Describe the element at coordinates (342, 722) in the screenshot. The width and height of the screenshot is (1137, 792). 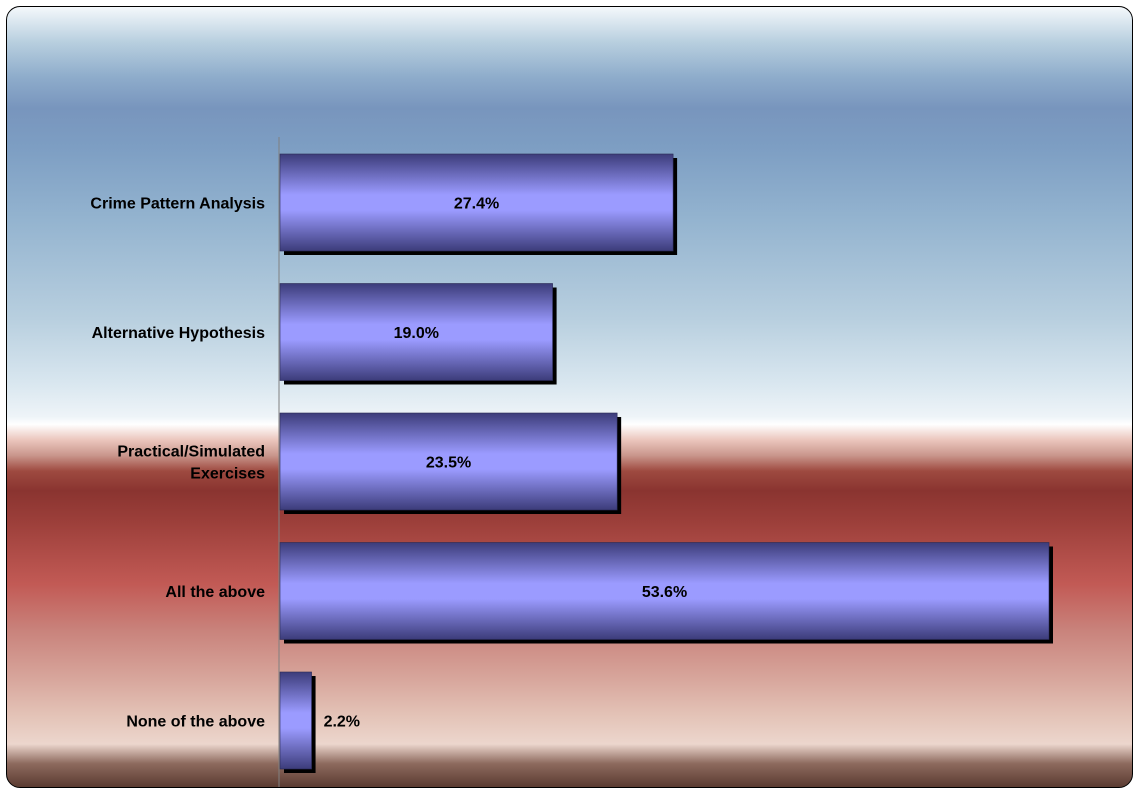
I see `data-label: 2.2%` at that location.